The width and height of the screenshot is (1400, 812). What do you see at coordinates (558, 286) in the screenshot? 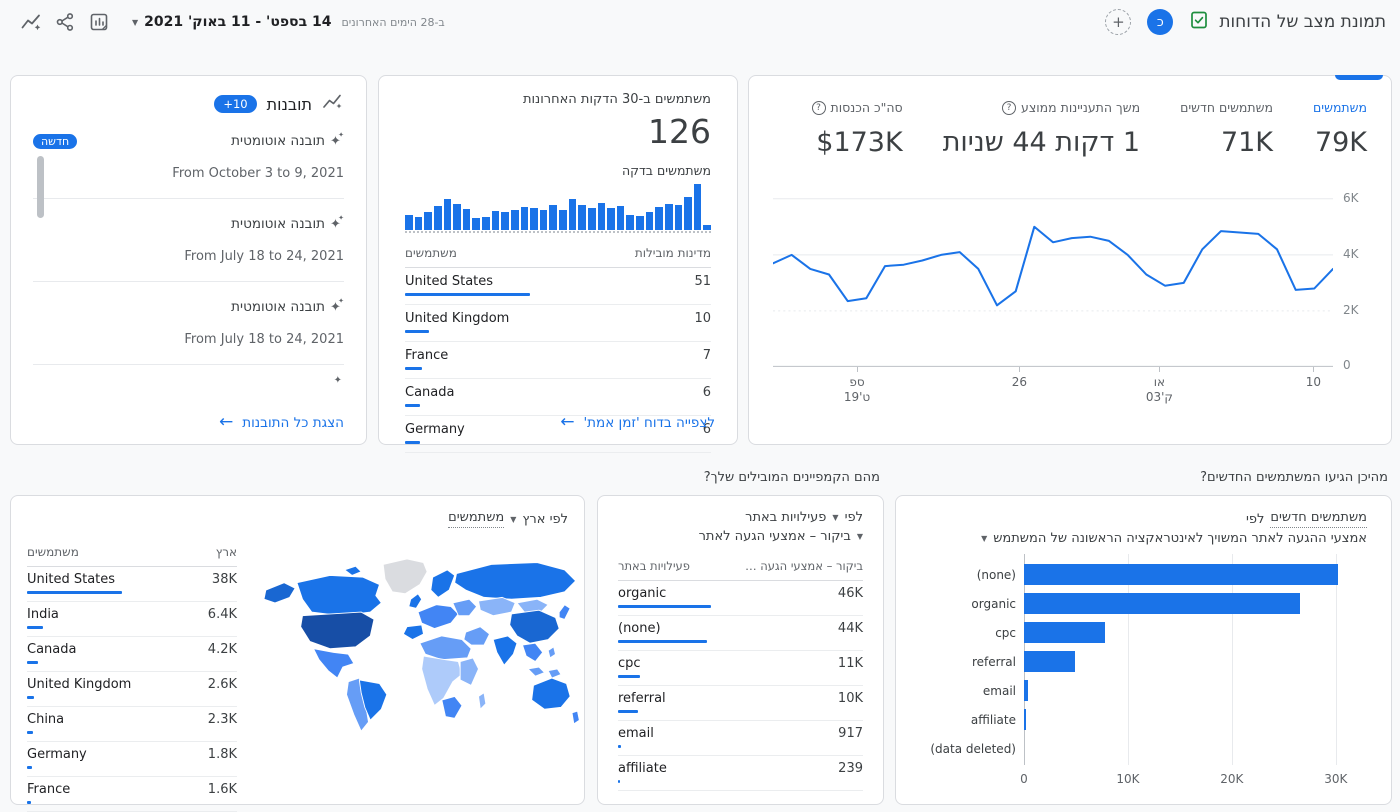
I see `table-row: United States 51` at bounding box center [558, 286].